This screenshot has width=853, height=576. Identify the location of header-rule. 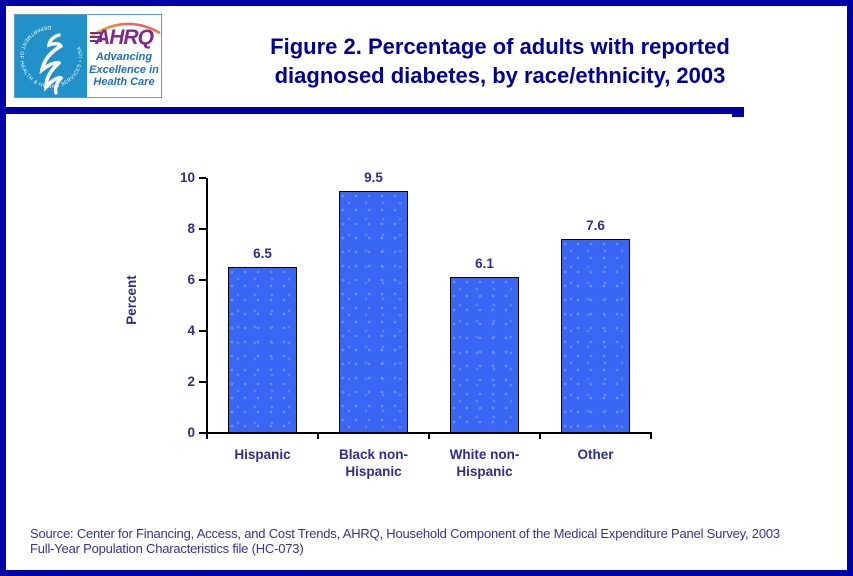
(375, 110).